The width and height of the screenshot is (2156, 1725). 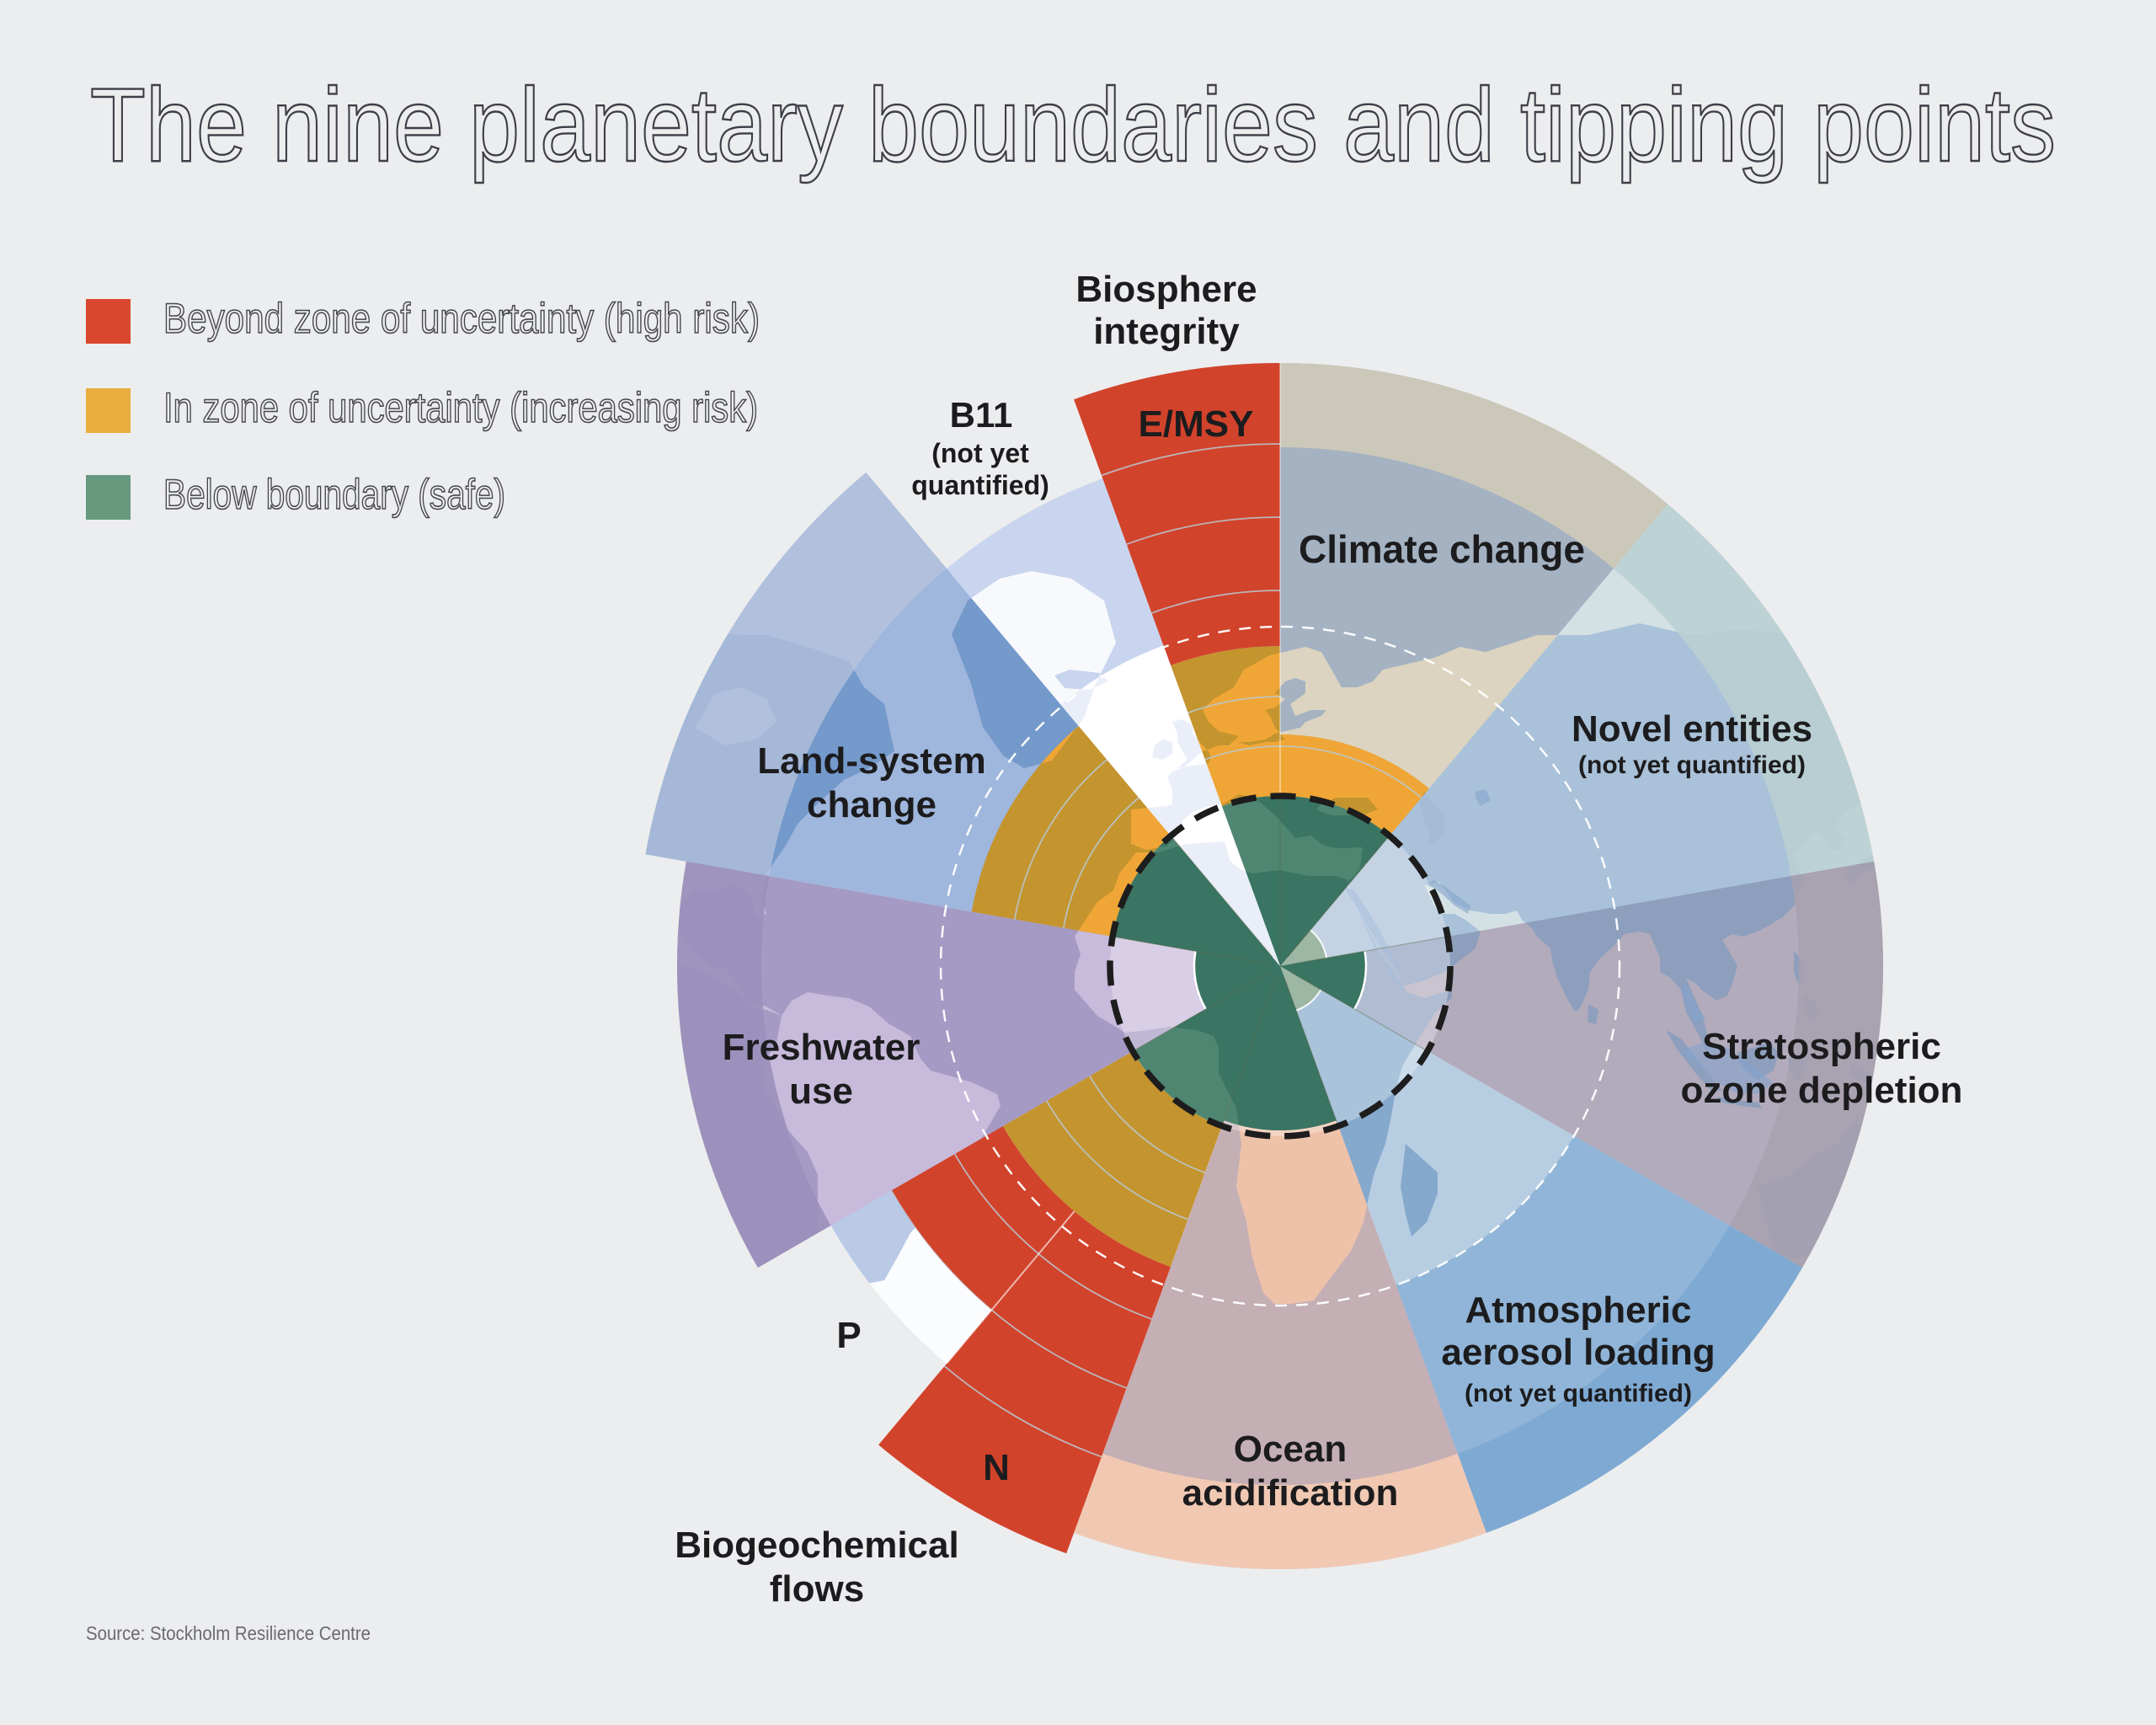 What do you see at coordinates (980, 453) in the screenshot?
I see `svg-text: (not yet` at bounding box center [980, 453].